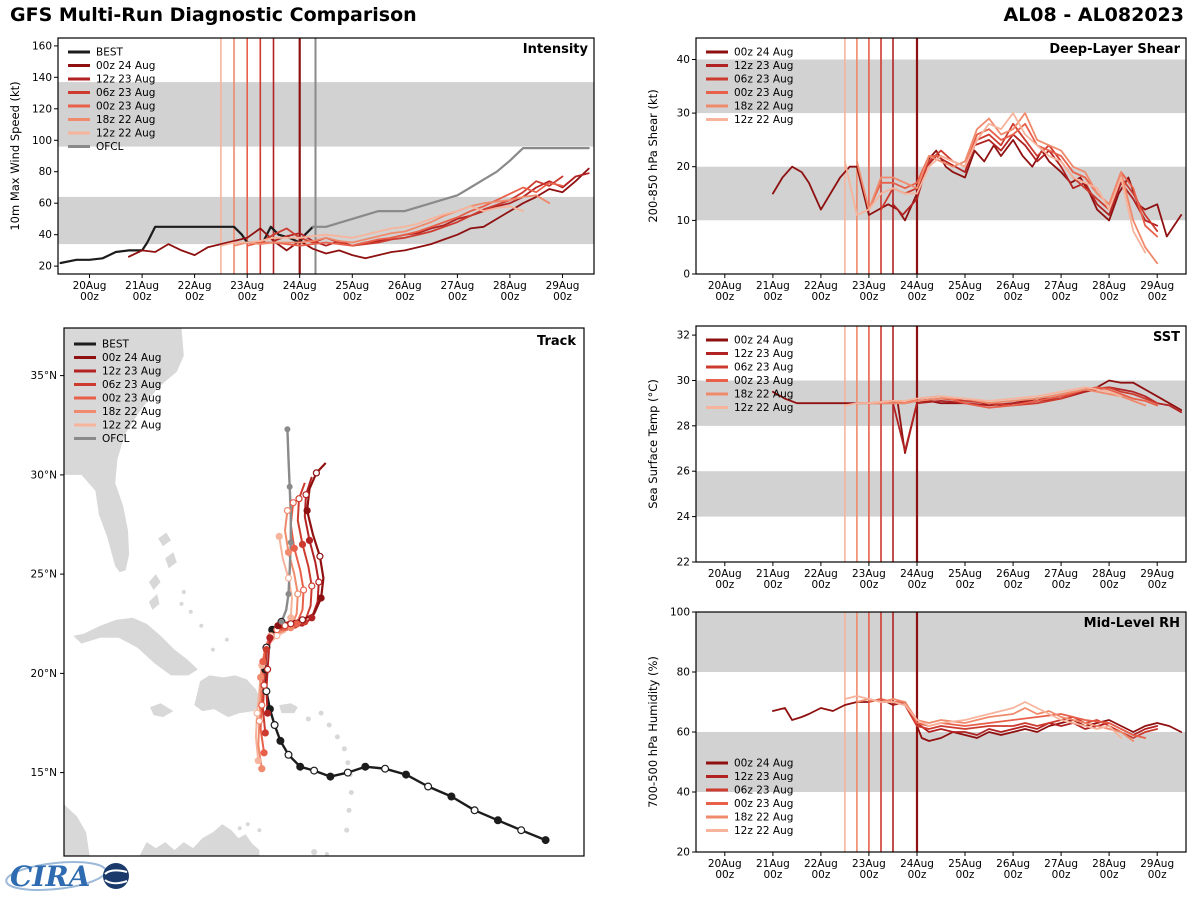 The height and width of the screenshot is (900, 1200). What do you see at coordinates (683, 381) in the screenshot?
I see `y-tick-label: 30` at bounding box center [683, 381].